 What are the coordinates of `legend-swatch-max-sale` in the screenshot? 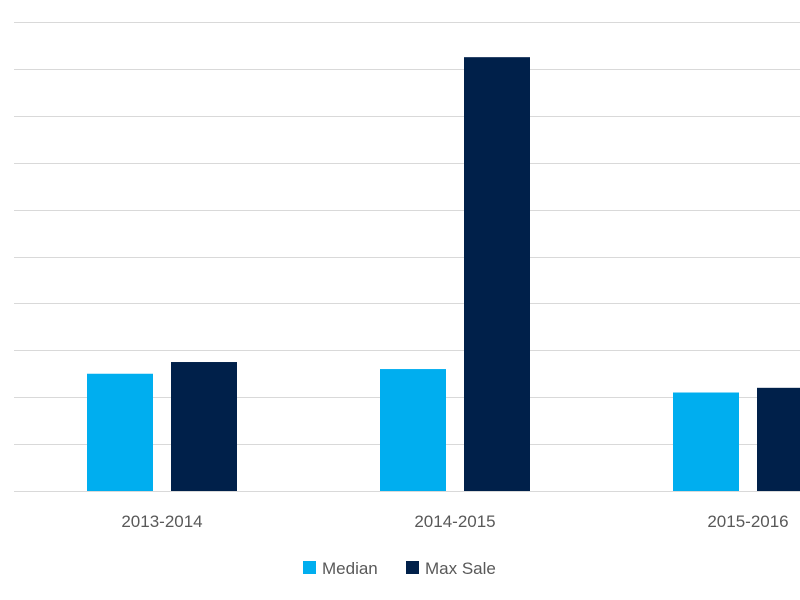 It's located at (412, 567).